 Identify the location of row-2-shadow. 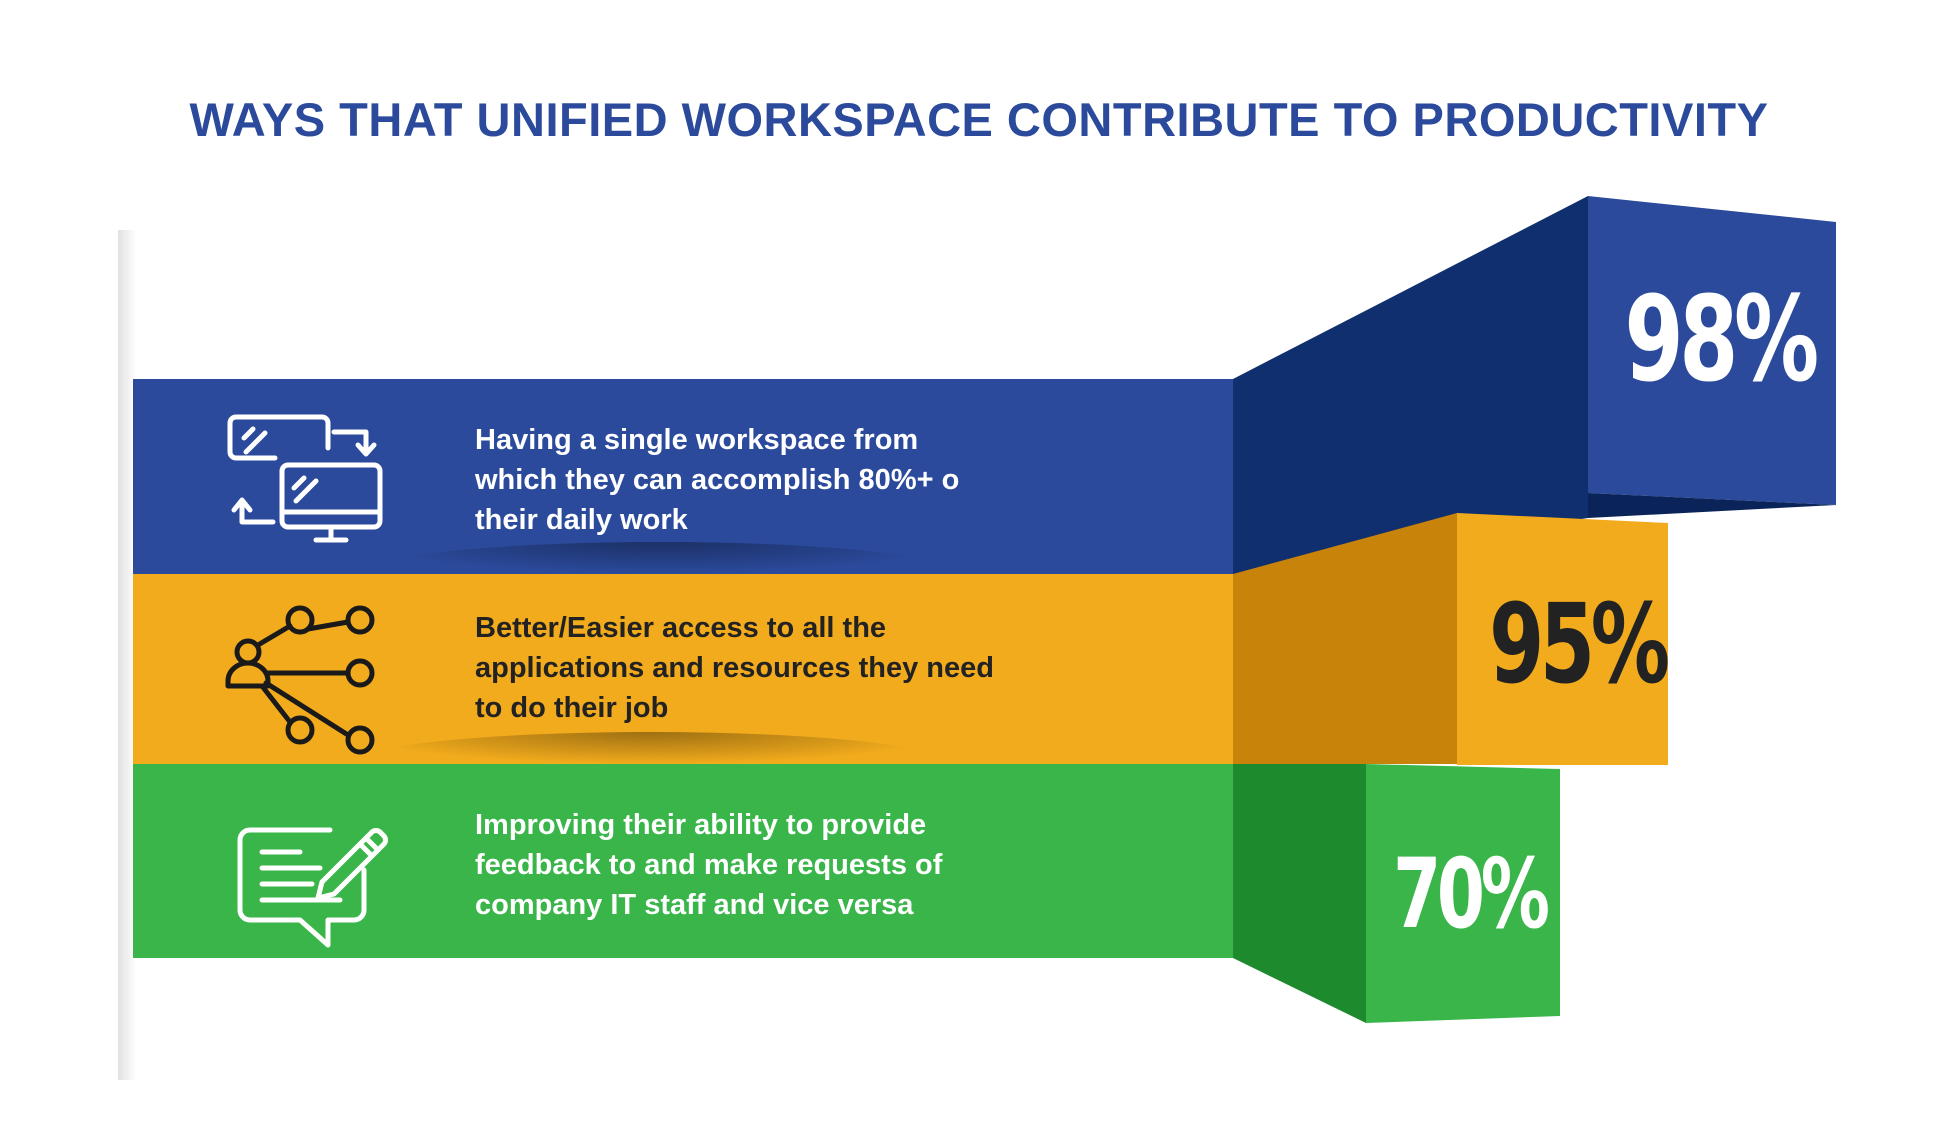
(660, 574).